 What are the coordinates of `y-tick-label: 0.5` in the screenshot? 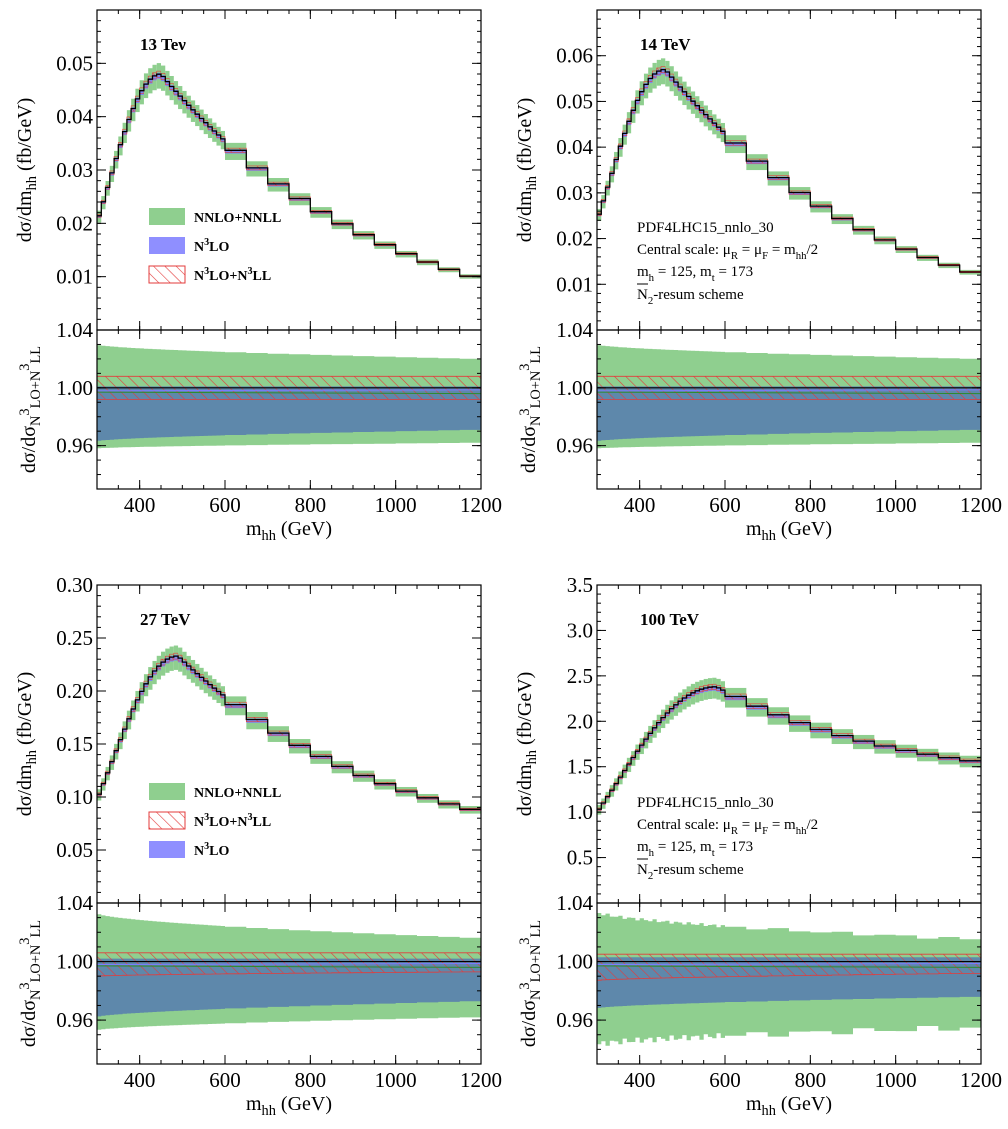 It's located at (580, 858).